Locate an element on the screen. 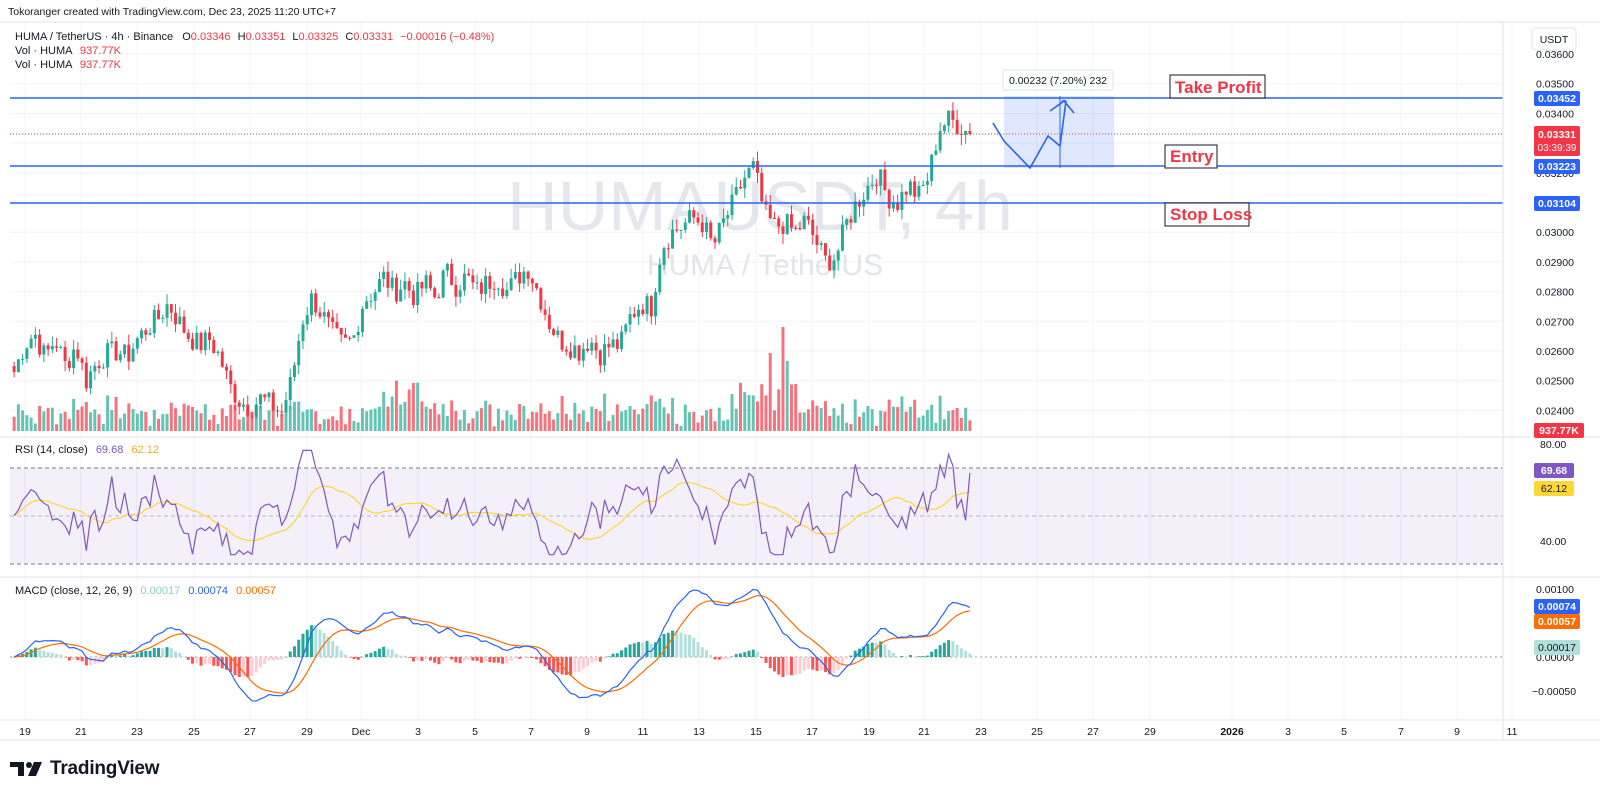 This screenshot has width=1600, height=795. entry-tag: 0.03223 is located at coordinates (1557, 166).